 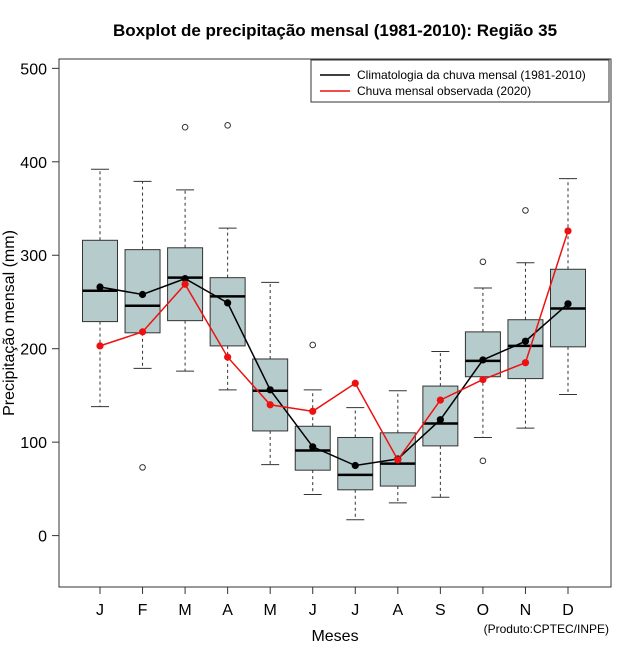 I want to click on product-credit: (Produto:CPTEC/INPE), so click(x=546, y=629).